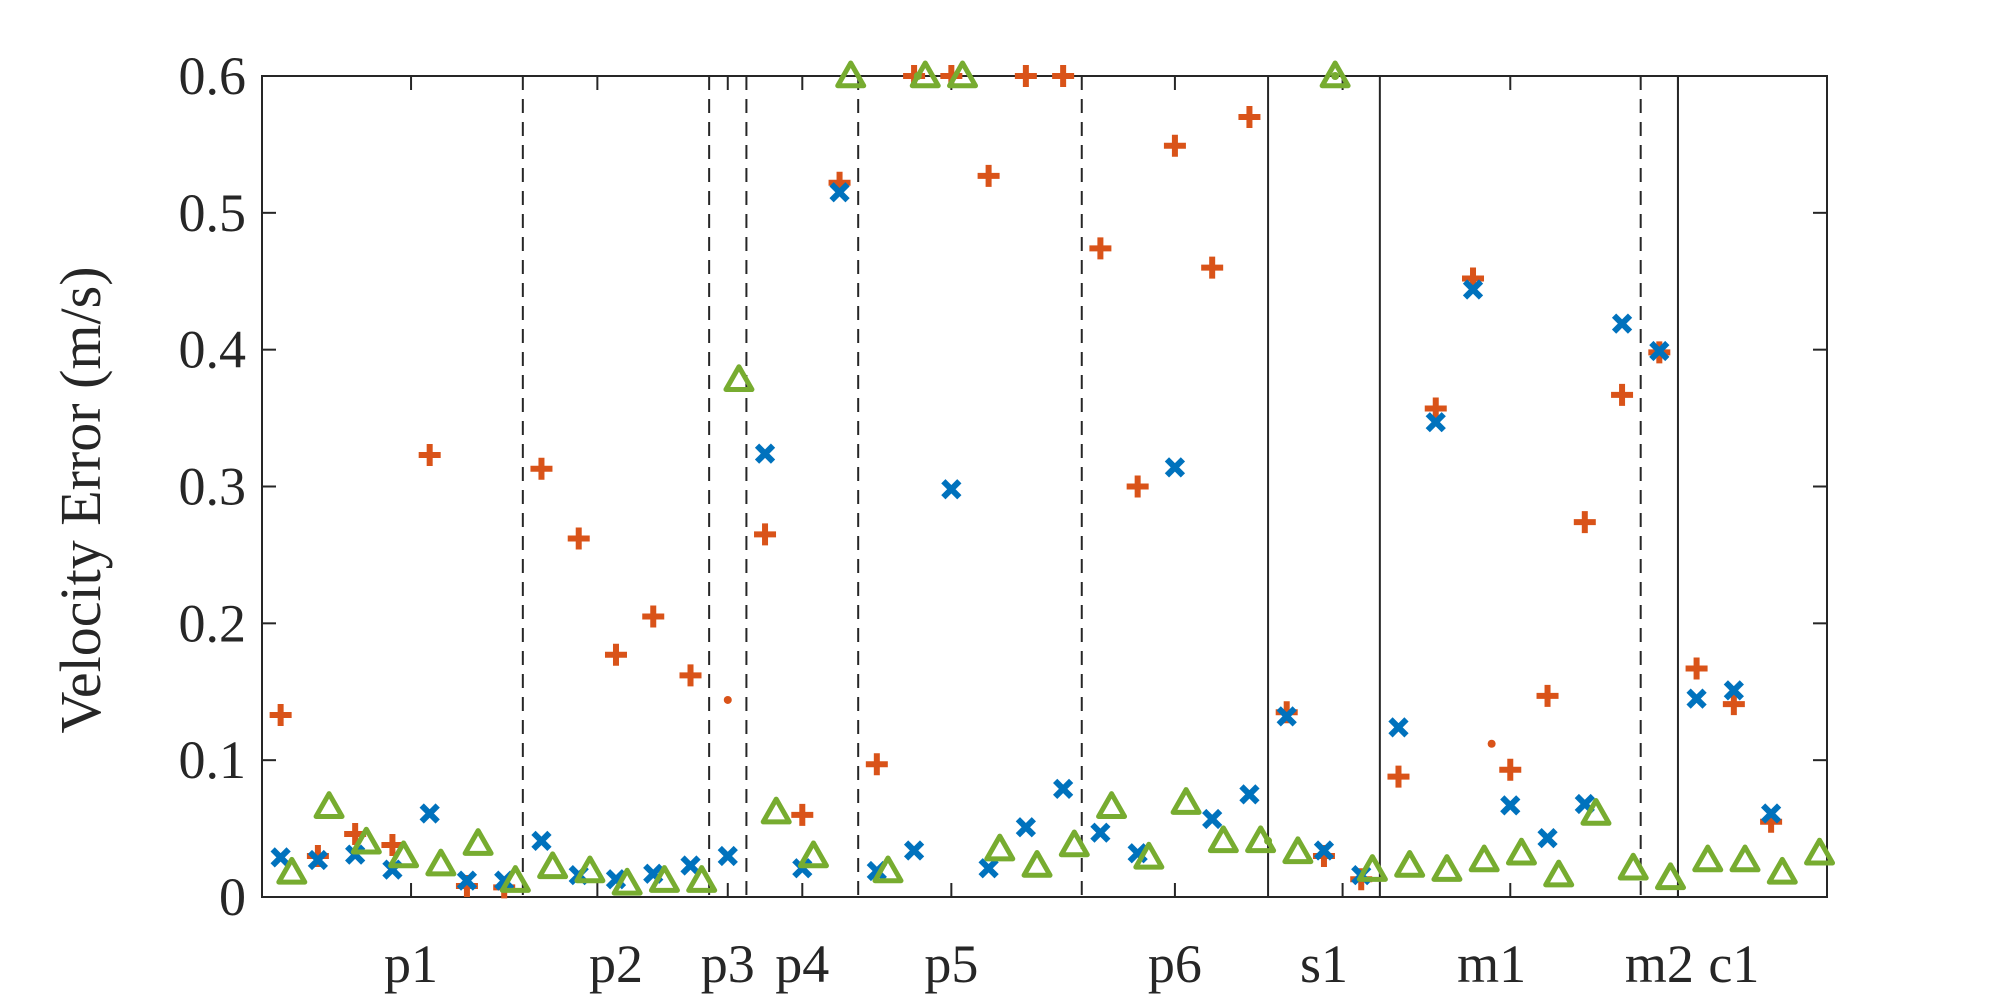 The height and width of the screenshot is (1000, 2000). I want to click on group-label-m2: m2, so click(1659, 964).